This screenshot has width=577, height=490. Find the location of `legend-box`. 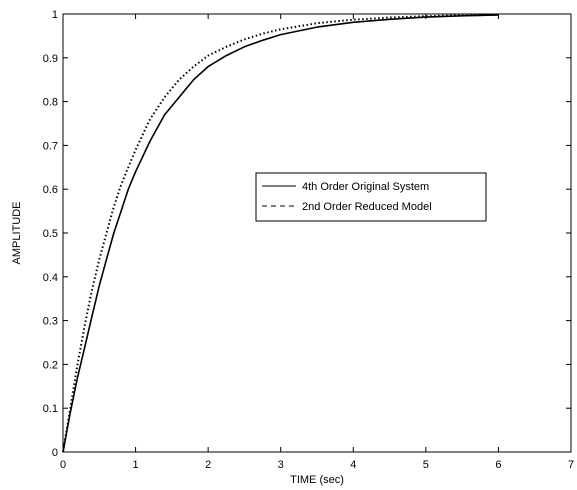

legend-box is located at coordinates (371, 197).